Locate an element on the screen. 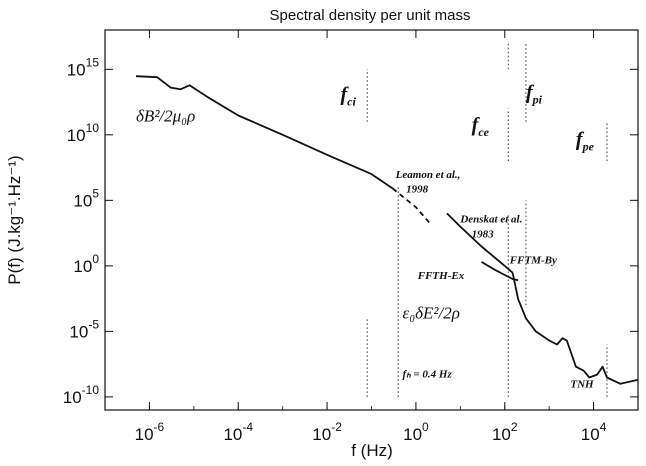 This screenshot has width=646, height=466. chart-title: Spectral density per unit mass is located at coordinates (370, 15).